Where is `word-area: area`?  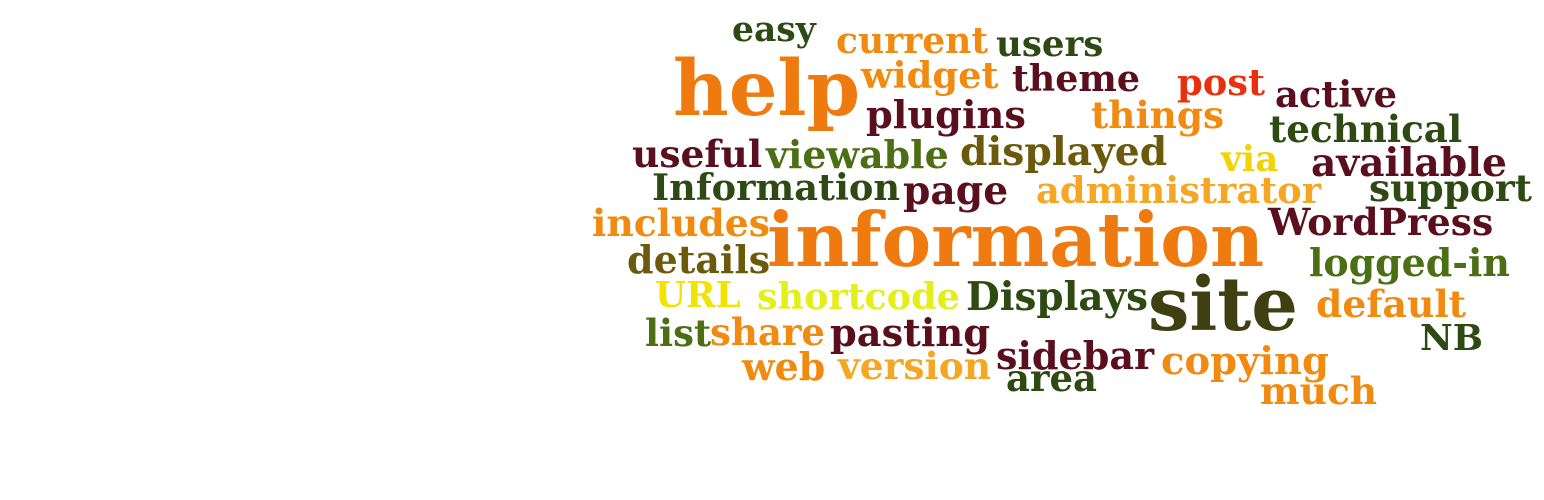
word-area: area is located at coordinates (1051, 378).